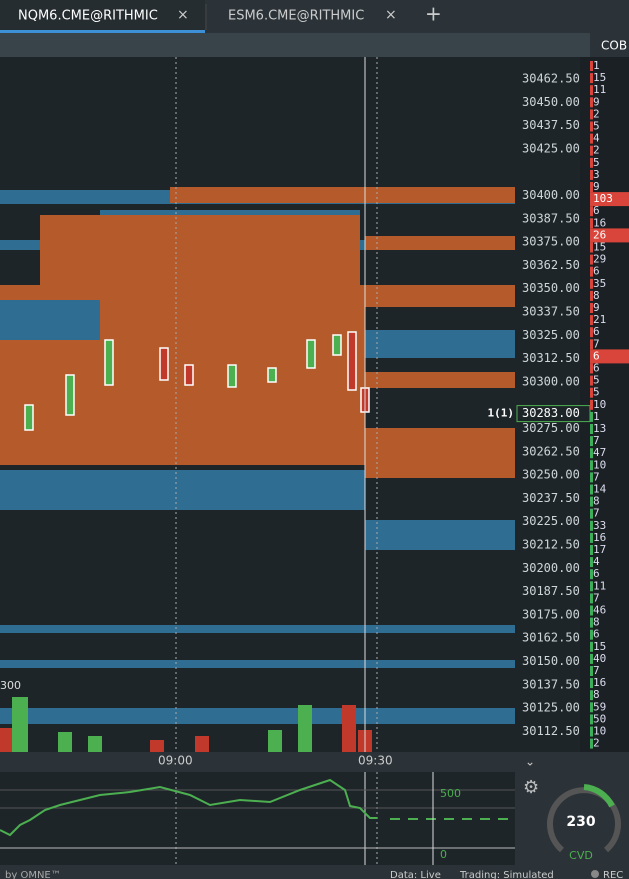 Image resolution: width=629 pixels, height=879 pixels. What do you see at coordinates (600, 489) in the screenshot?
I see `ladder-value: 14` at bounding box center [600, 489].